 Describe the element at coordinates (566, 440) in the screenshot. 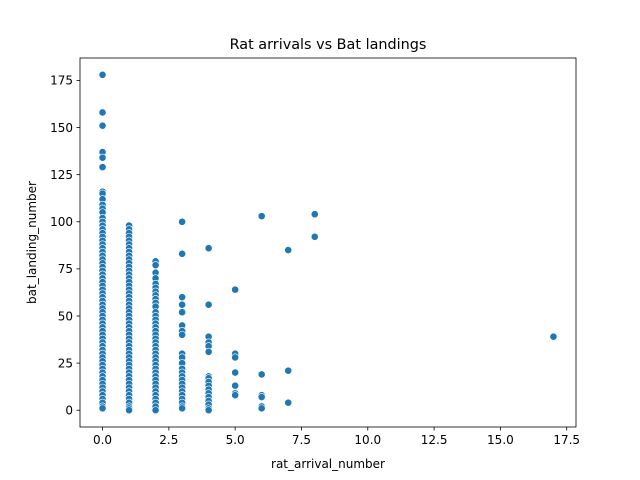

I see `x-tick-label: 17.5` at that location.